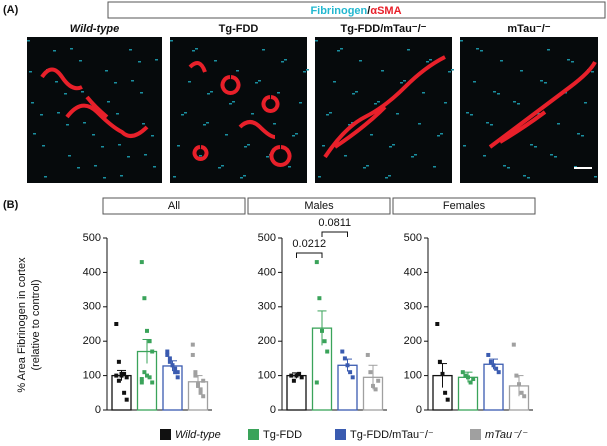  I want to click on p-value: 0.0212, so click(309, 244).